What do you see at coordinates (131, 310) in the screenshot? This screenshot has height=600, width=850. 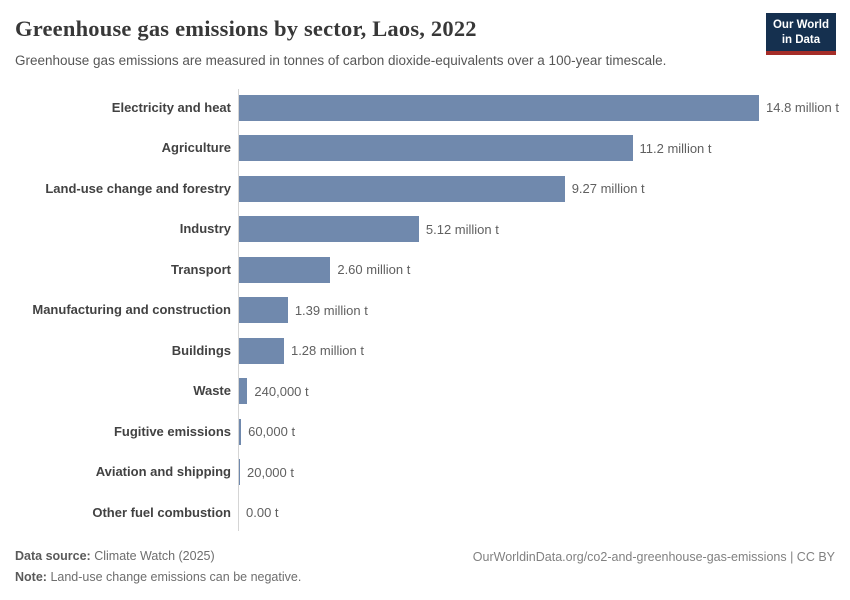 I see `row-label: Manufacturing and construction` at bounding box center [131, 310].